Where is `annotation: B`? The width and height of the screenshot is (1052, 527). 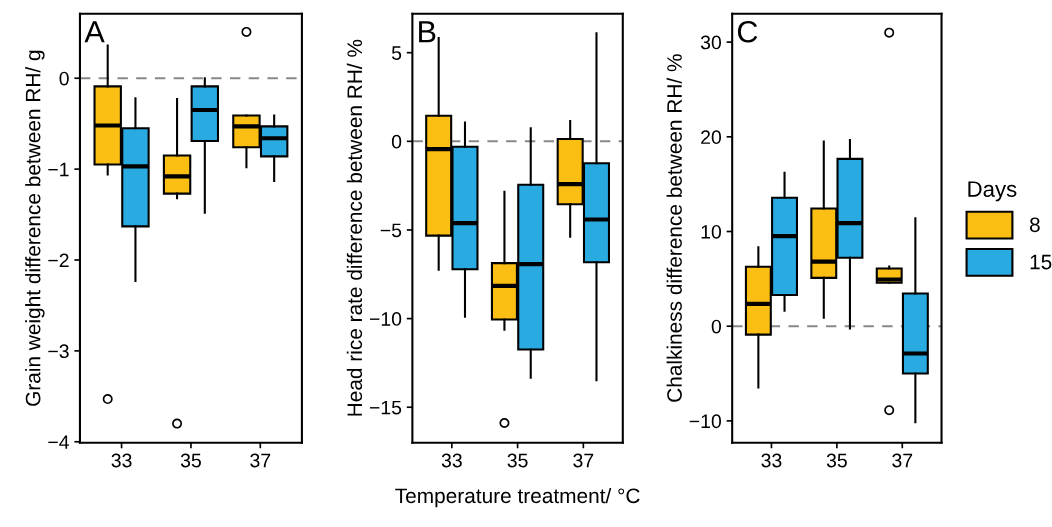 annotation: B is located at coordinates (427, 32).